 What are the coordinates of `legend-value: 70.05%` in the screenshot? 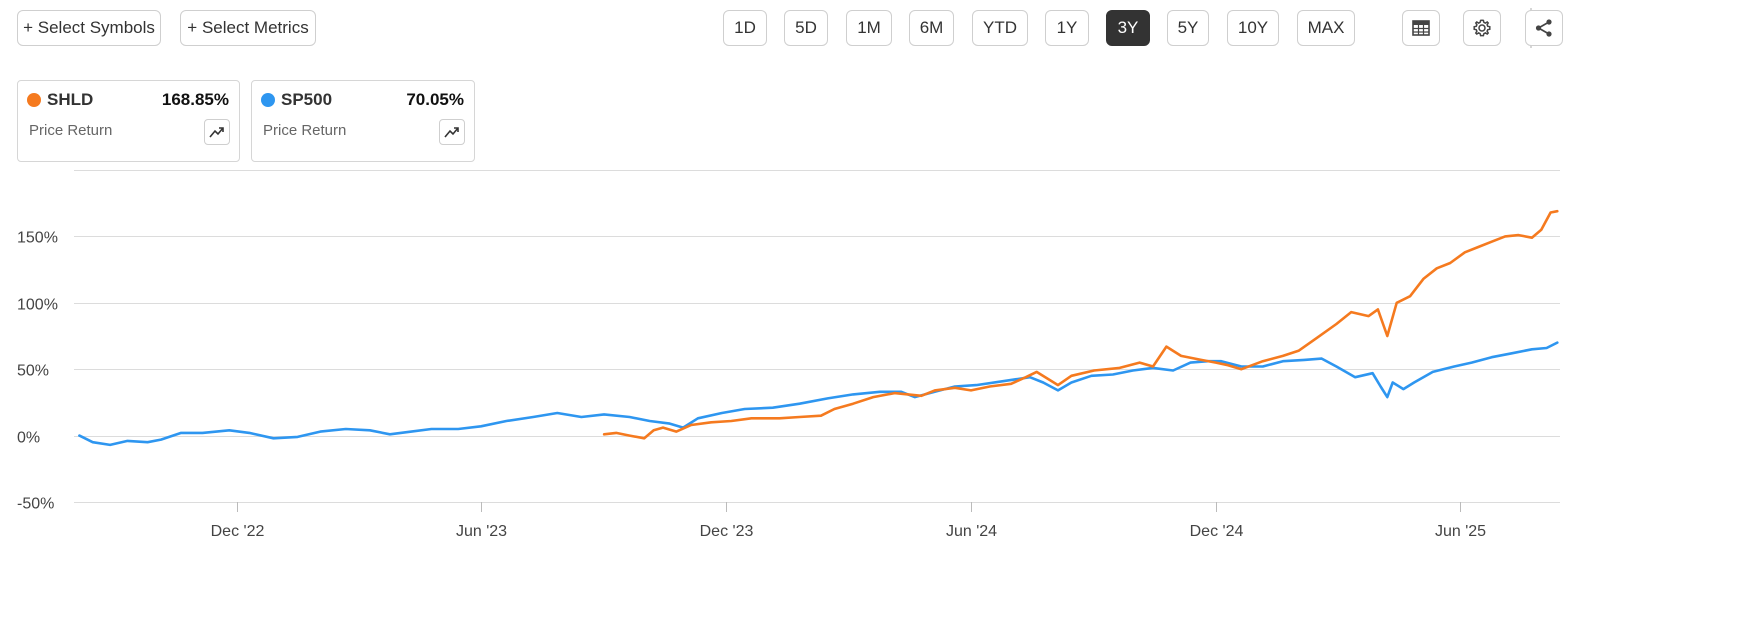 It's located at (435, 99).